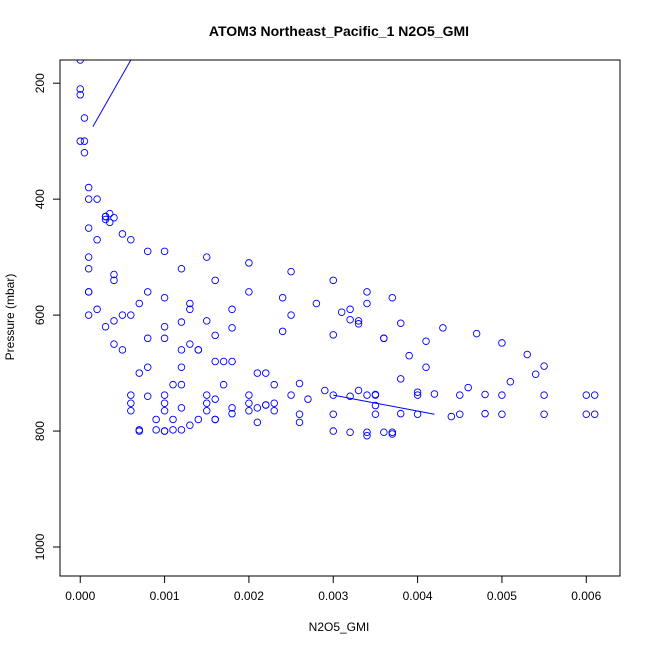 This screenshot has height=650, width=650. What do you see at coordinates (40, 431) in the screenshot?
I see `y-tick-label: 800` at bounding box center [40, 431].